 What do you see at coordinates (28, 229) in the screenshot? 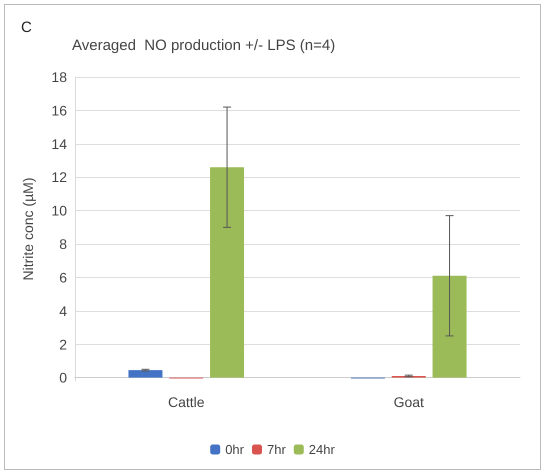
I see `y-axis-title: Nitrite conc (µM)` at bounding box center [28, 229].